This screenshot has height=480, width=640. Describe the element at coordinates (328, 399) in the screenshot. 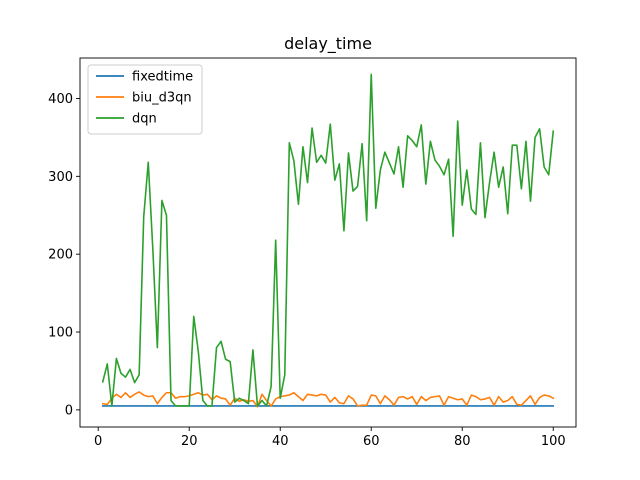

I see `series-line-biu_d3qn` at that location.